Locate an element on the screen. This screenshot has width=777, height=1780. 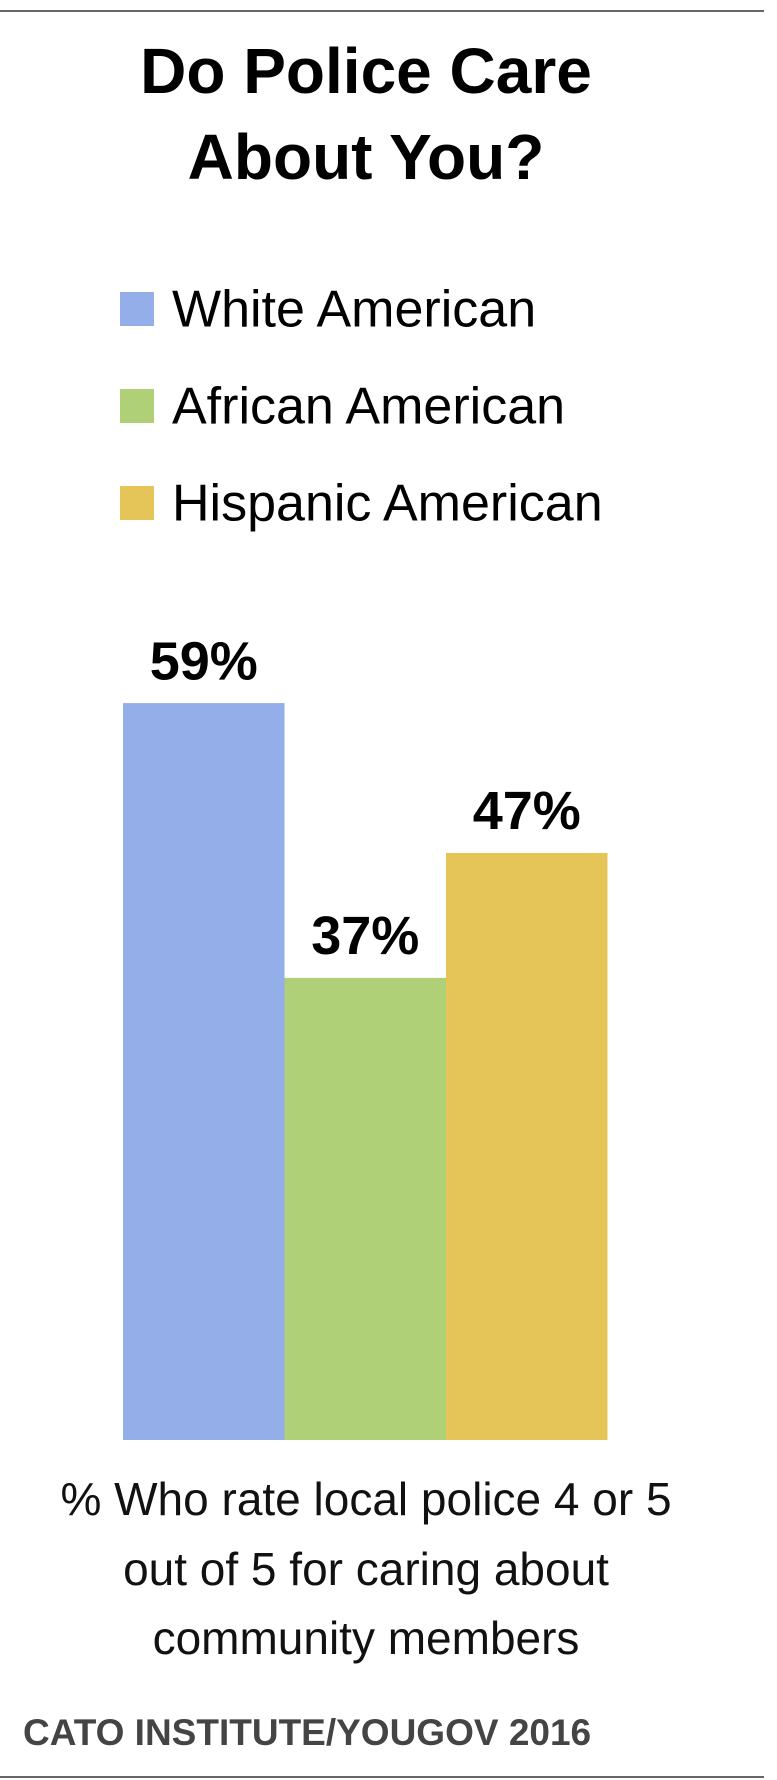
source: CATO INSTITUTE/YOUGOV 2016 is located at coordinates (307, 1732).